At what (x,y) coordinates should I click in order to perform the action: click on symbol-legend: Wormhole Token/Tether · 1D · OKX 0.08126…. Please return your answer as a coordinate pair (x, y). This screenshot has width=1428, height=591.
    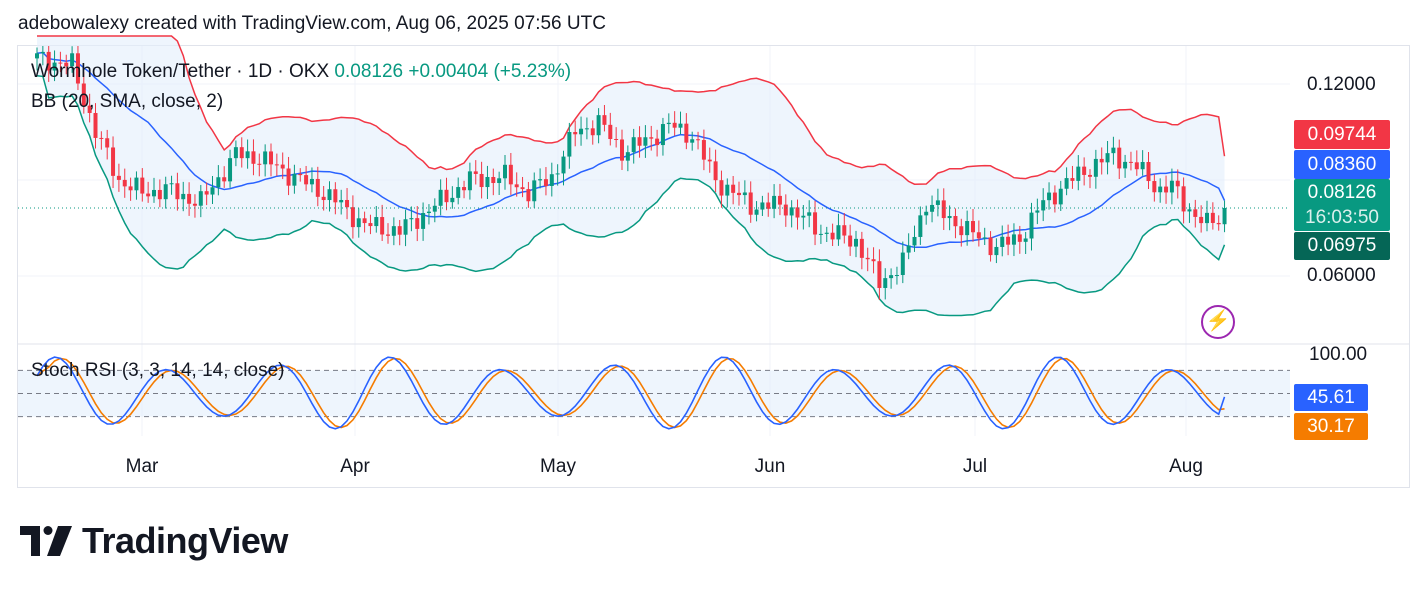
    Looking at the image, I should click on (301, 72).